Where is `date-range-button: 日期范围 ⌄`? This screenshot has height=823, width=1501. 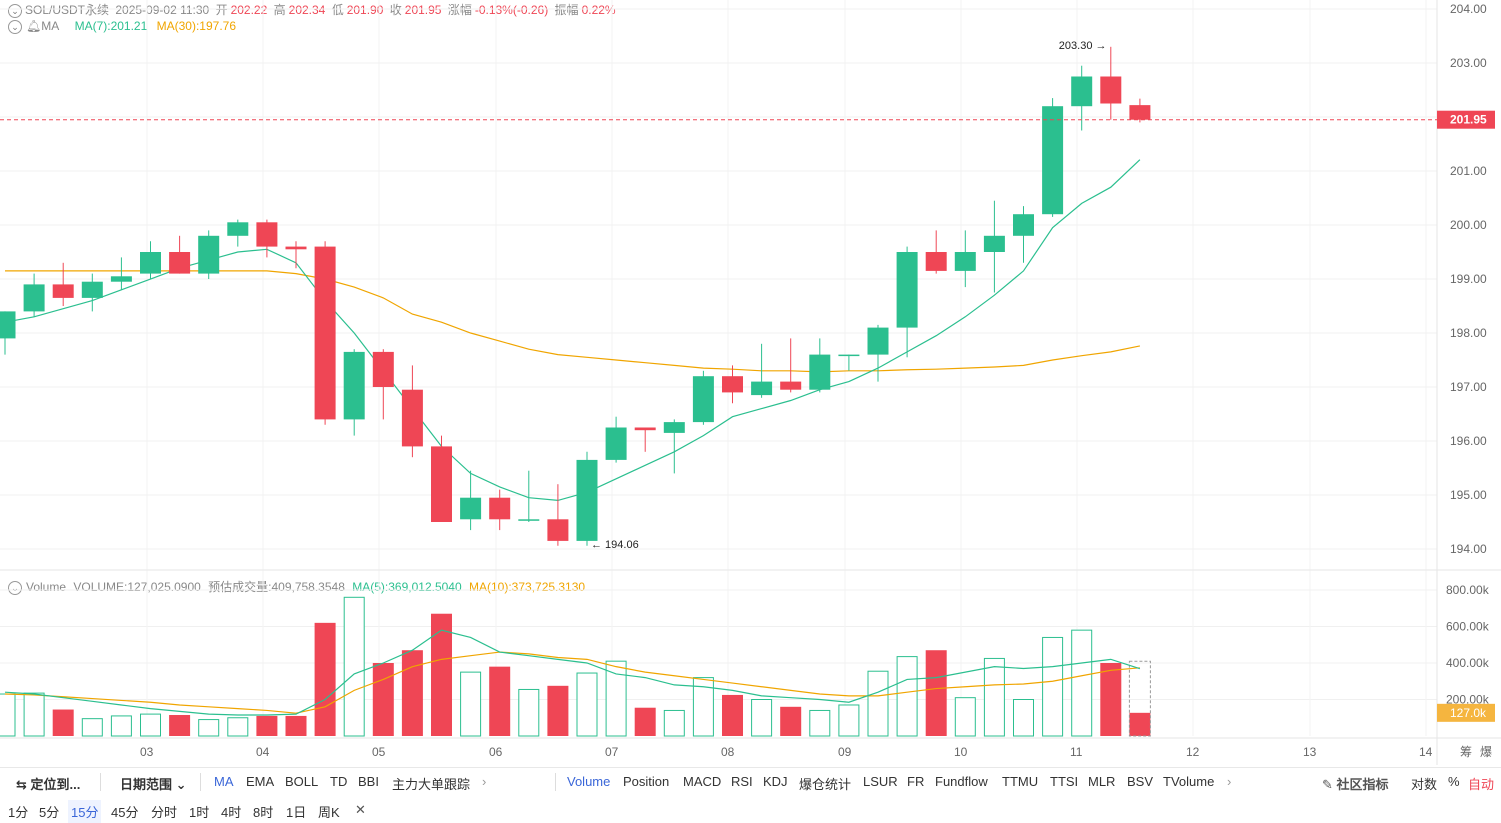 date-range-button: 日期范围 ⌄ is located at coordinates (153, 783).